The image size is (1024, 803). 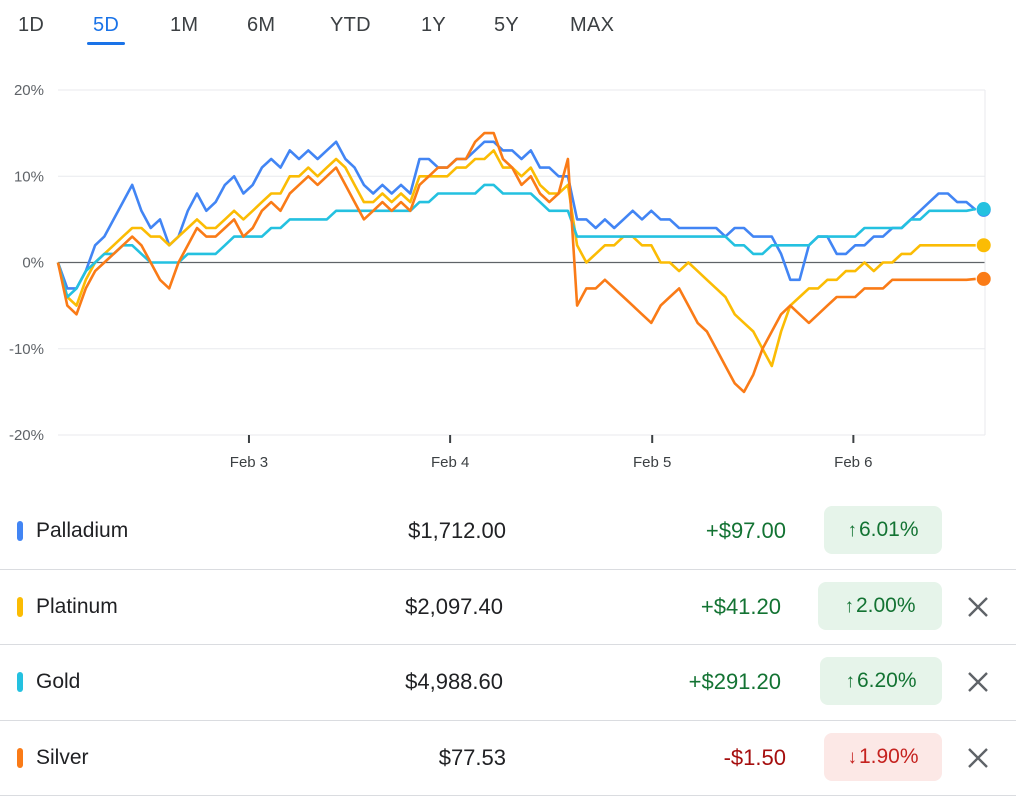 I want to click on arrow-down-icon: ↓, so click(x=852, y=757).